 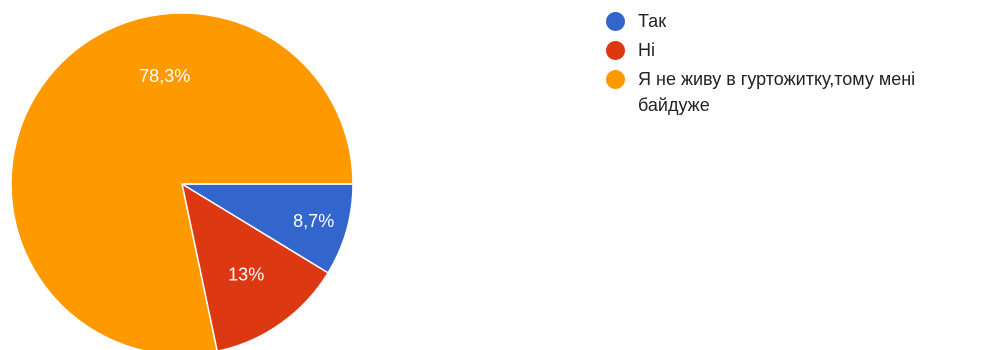 I want to click on legend-swatch-ni, so click(x=615, y=50).